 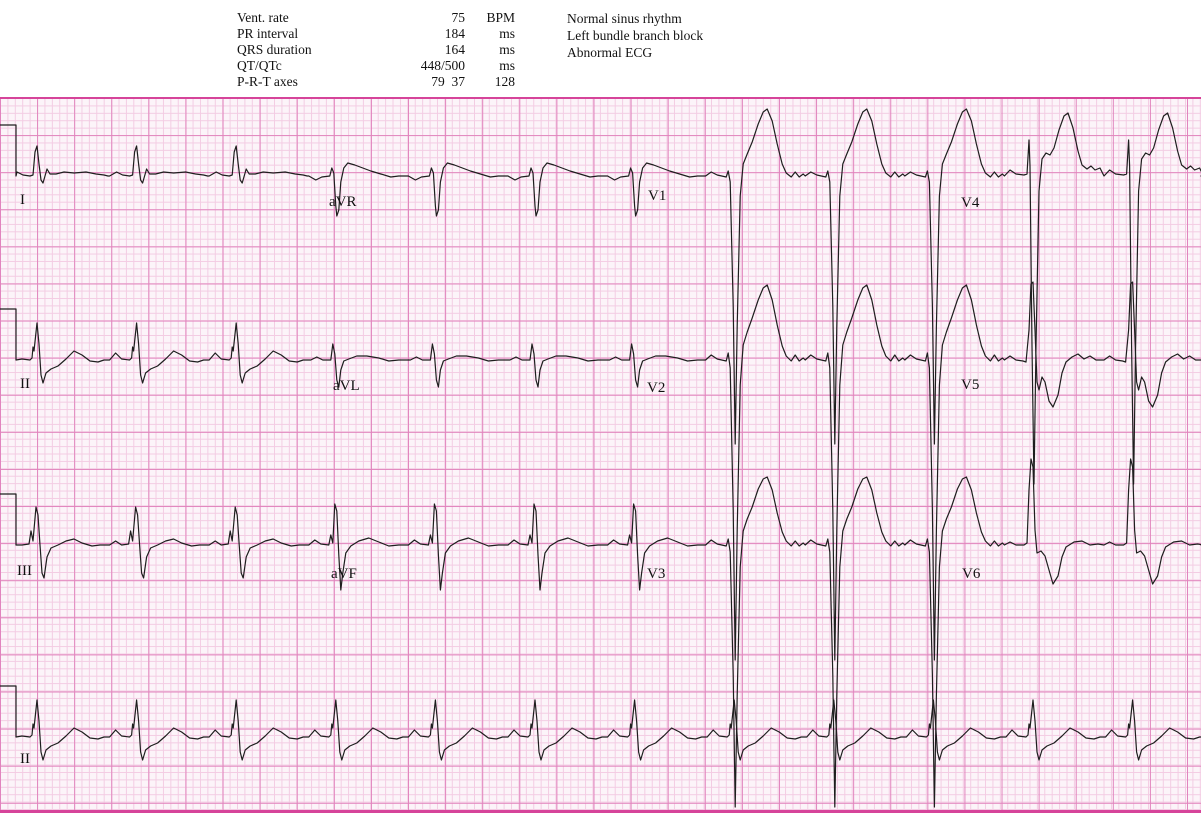 I want to click on measurement-label: QRS duration, so click(x=274, y=49).